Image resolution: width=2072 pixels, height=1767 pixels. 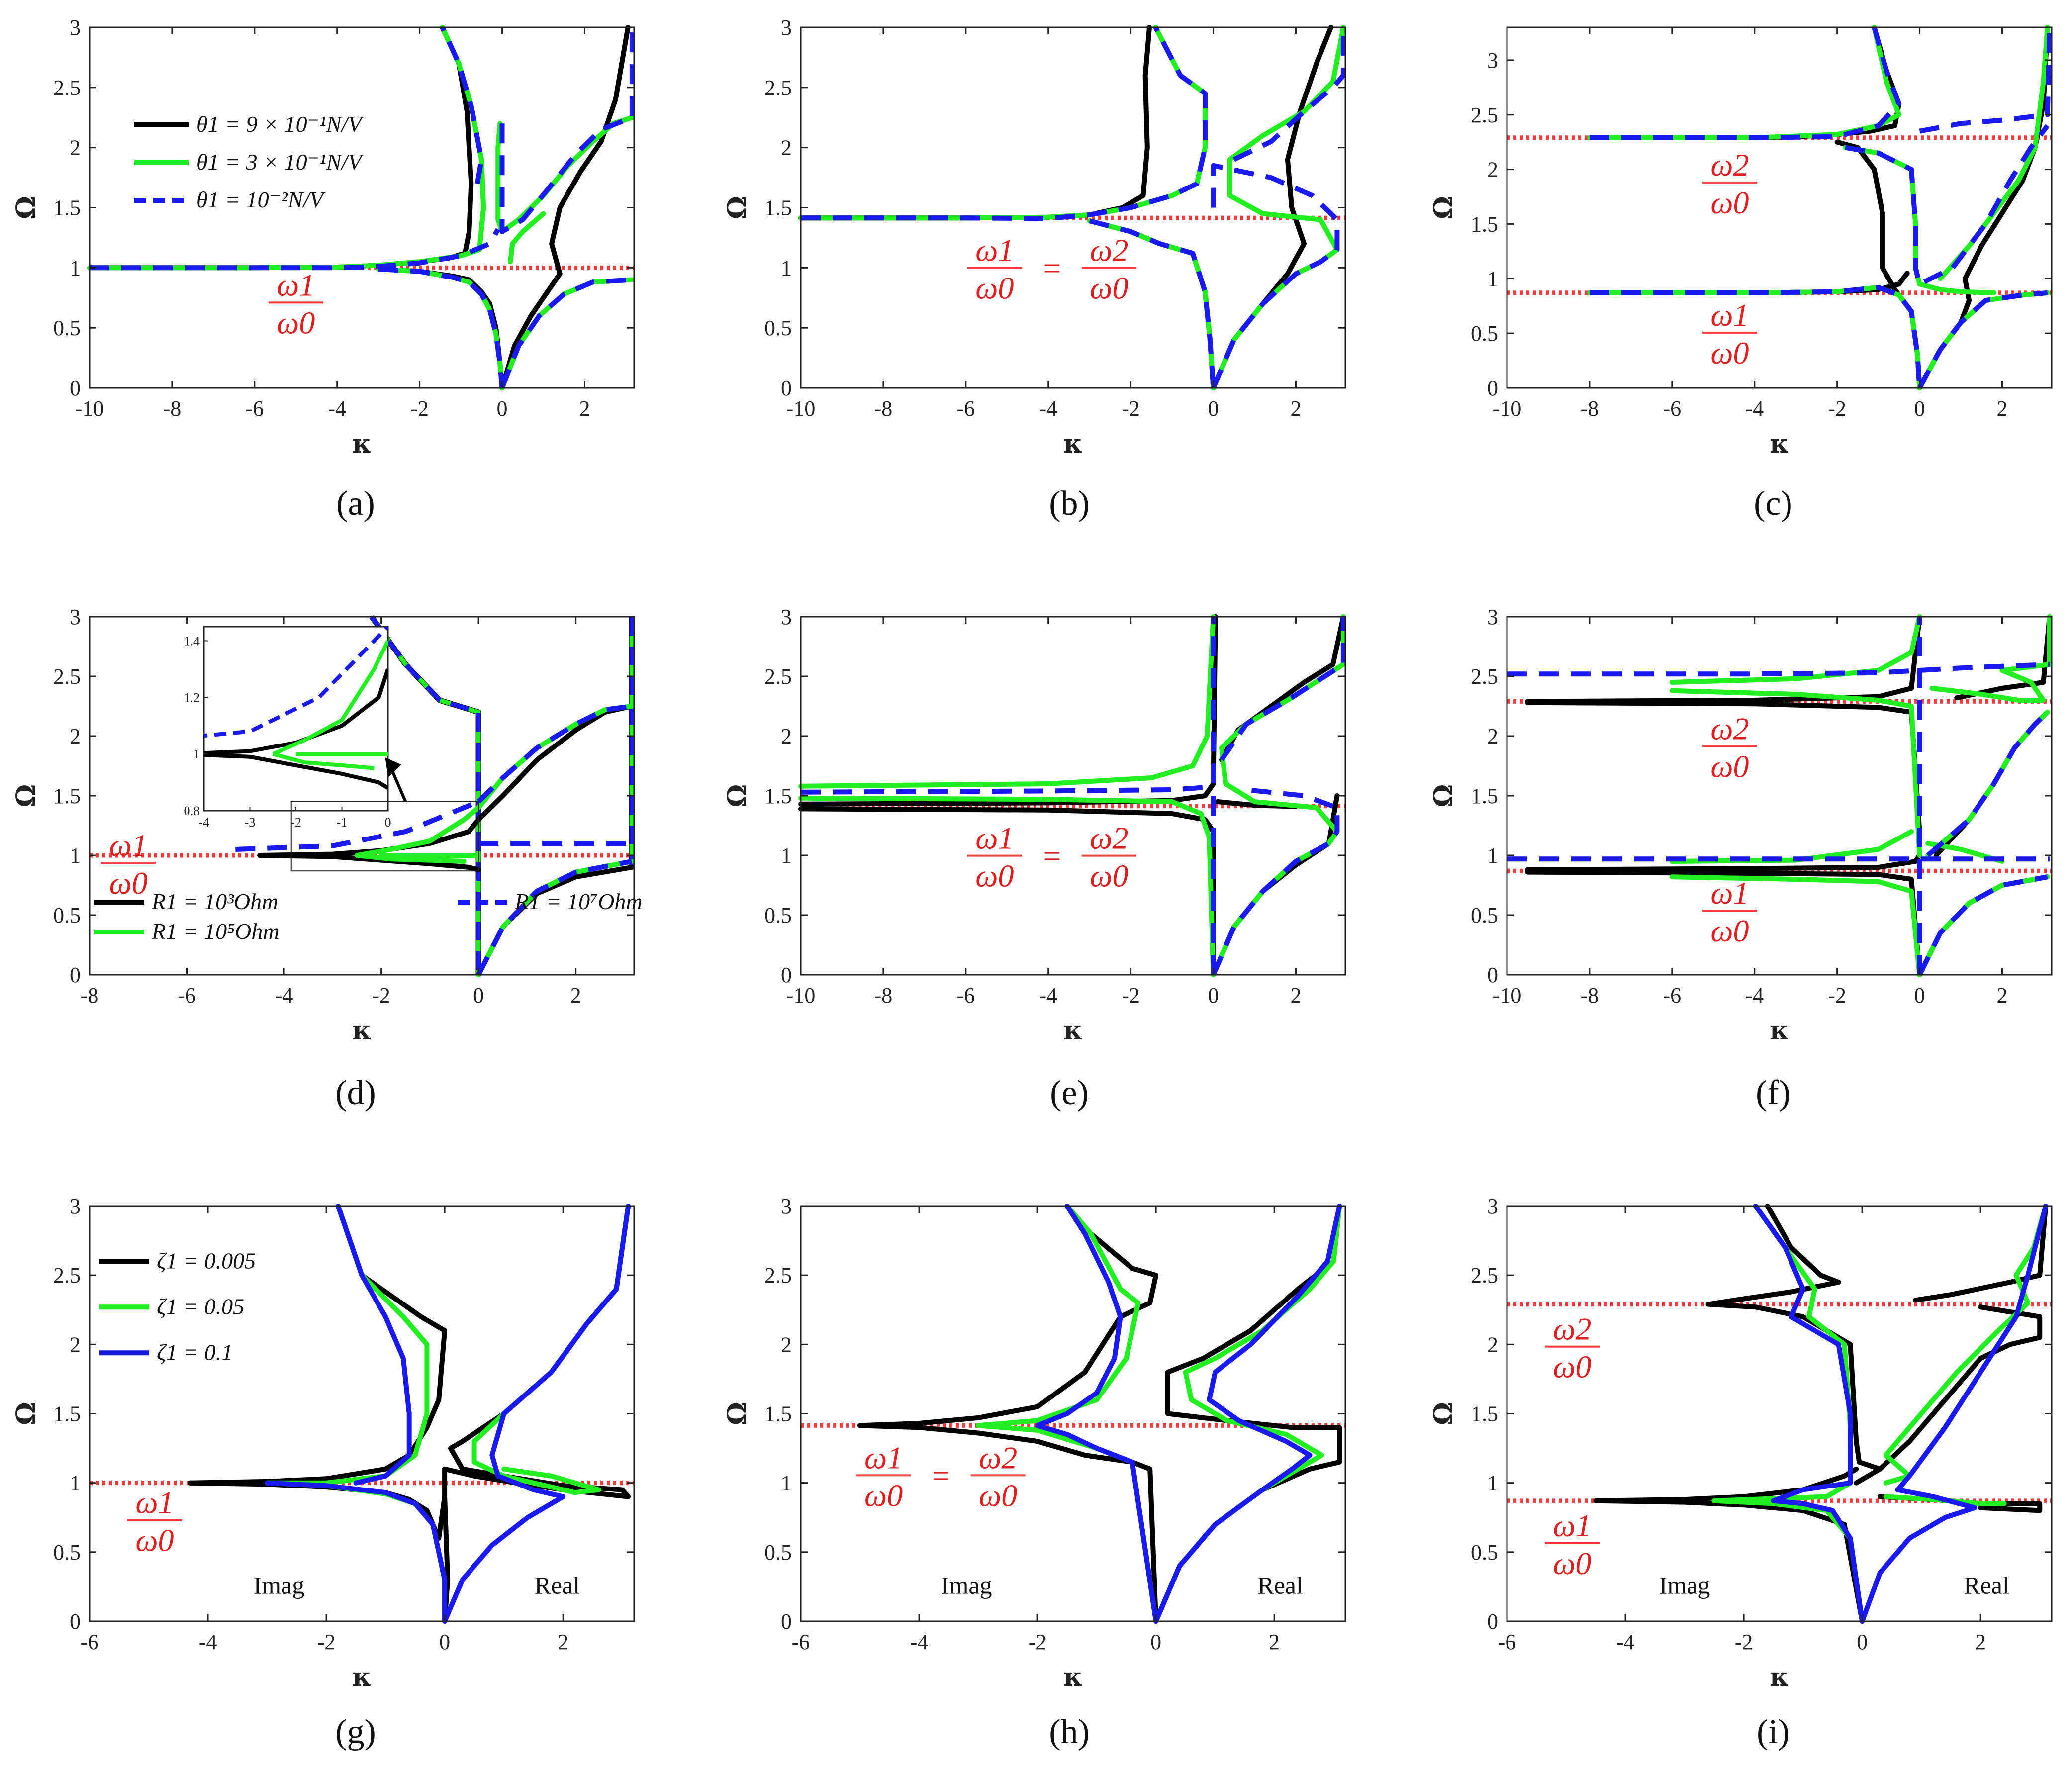 I want to click on y-tick-label: 0, so click(x=786, y=388).